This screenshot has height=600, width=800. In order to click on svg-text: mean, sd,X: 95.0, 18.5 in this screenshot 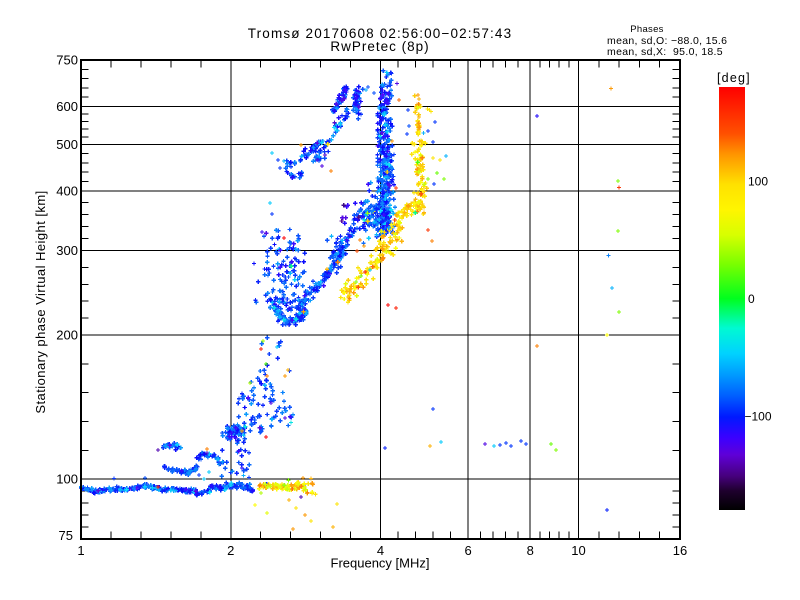, I will do `click(665, 52)`.